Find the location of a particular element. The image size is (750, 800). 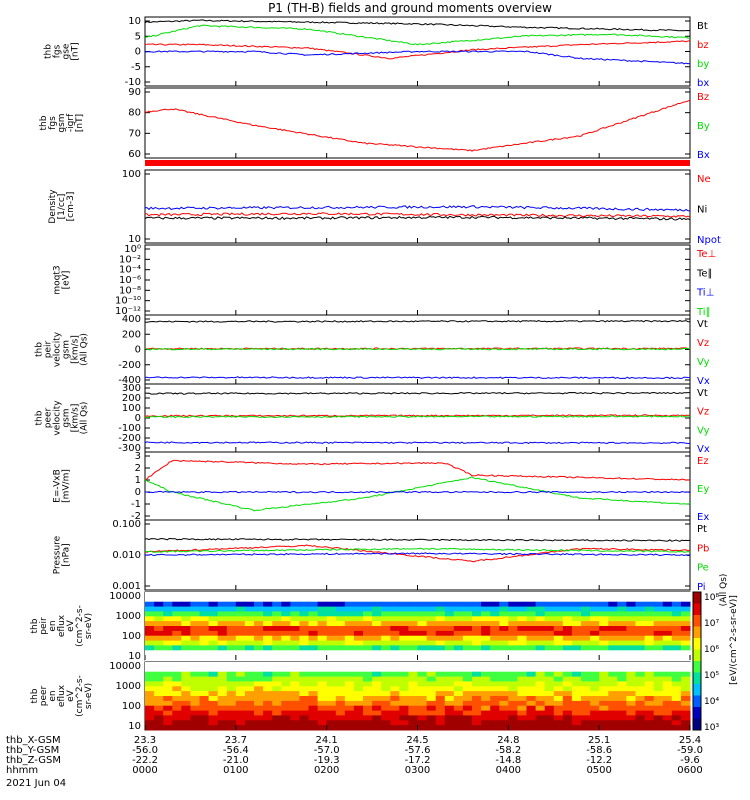

ylabel-line: thb is located at coordinates (40, 349).